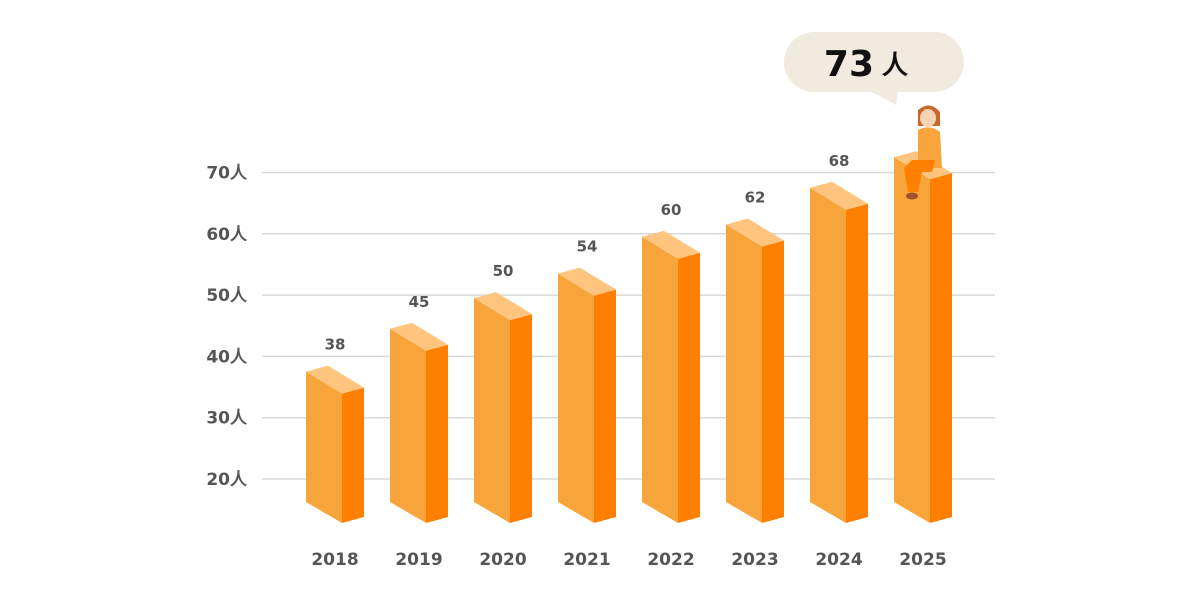 The height and width of the screenshot is (597, 1200). I want to click on x-axis-labels: 2018 2019 2020 2021 2022 2023 2024 2025, so click(628, 560).